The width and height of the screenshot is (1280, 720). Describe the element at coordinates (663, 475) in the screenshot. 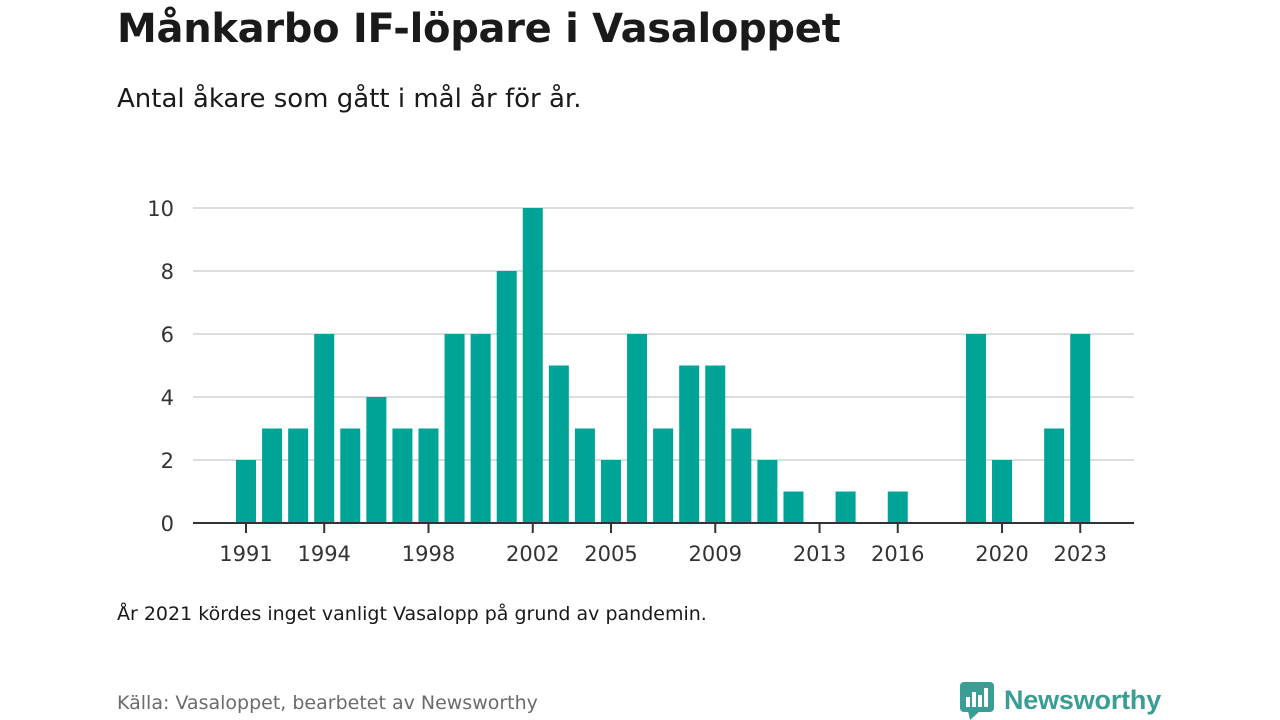

I see `bar-2007` at that location.